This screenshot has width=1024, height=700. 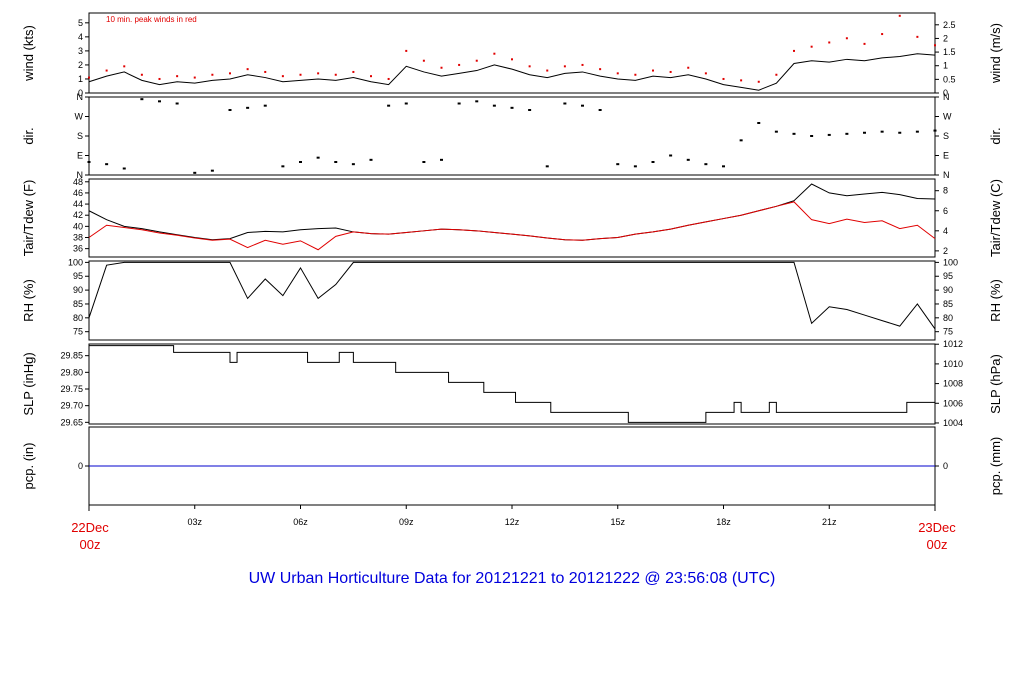 What do you see at coordinates (953, 423) in the screenshot?
I see `slp-right-tick-label: 1004` at bounding box center [953, 423].